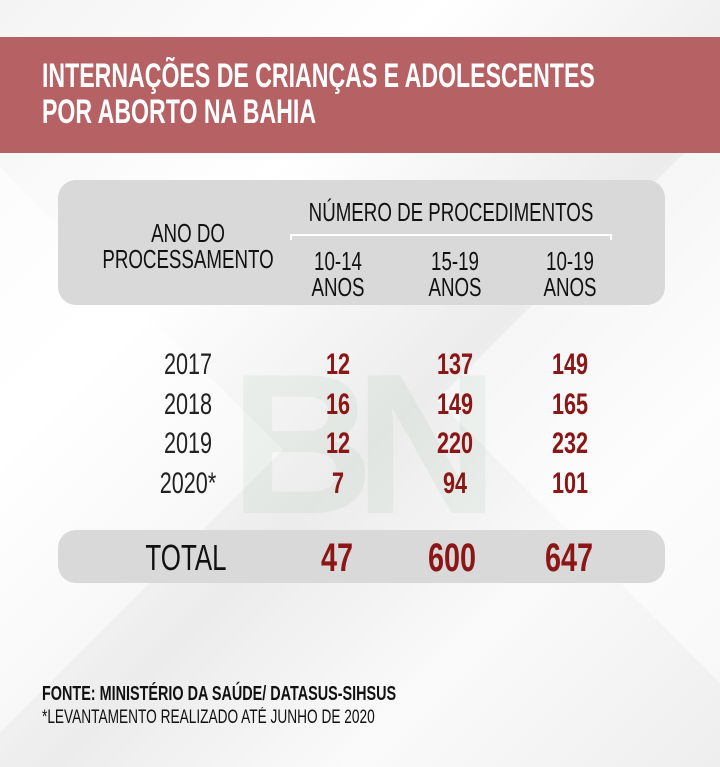 This screenshot has height=767, width=720. I want to click on total-value: 47, so click(337, 558).